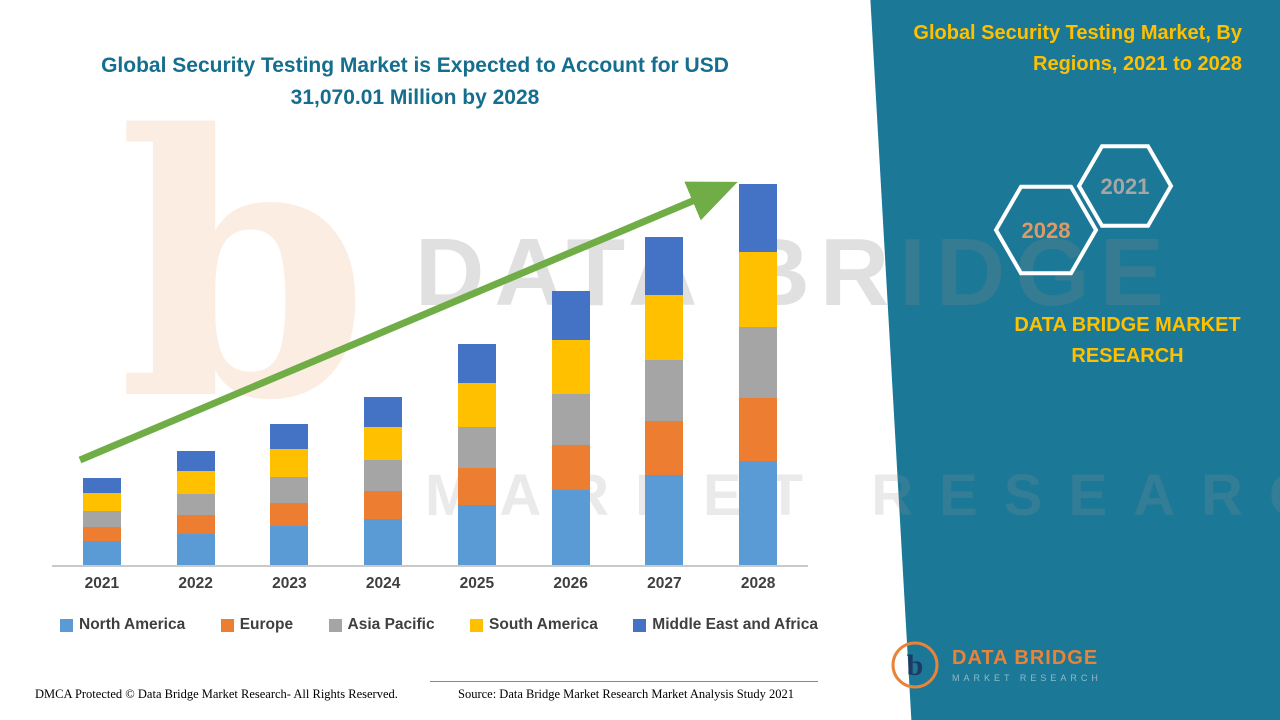 The image size is (1280, 720). I want to click on logo-subtitle: MARKET RESEARCH, so click(1027, 678).